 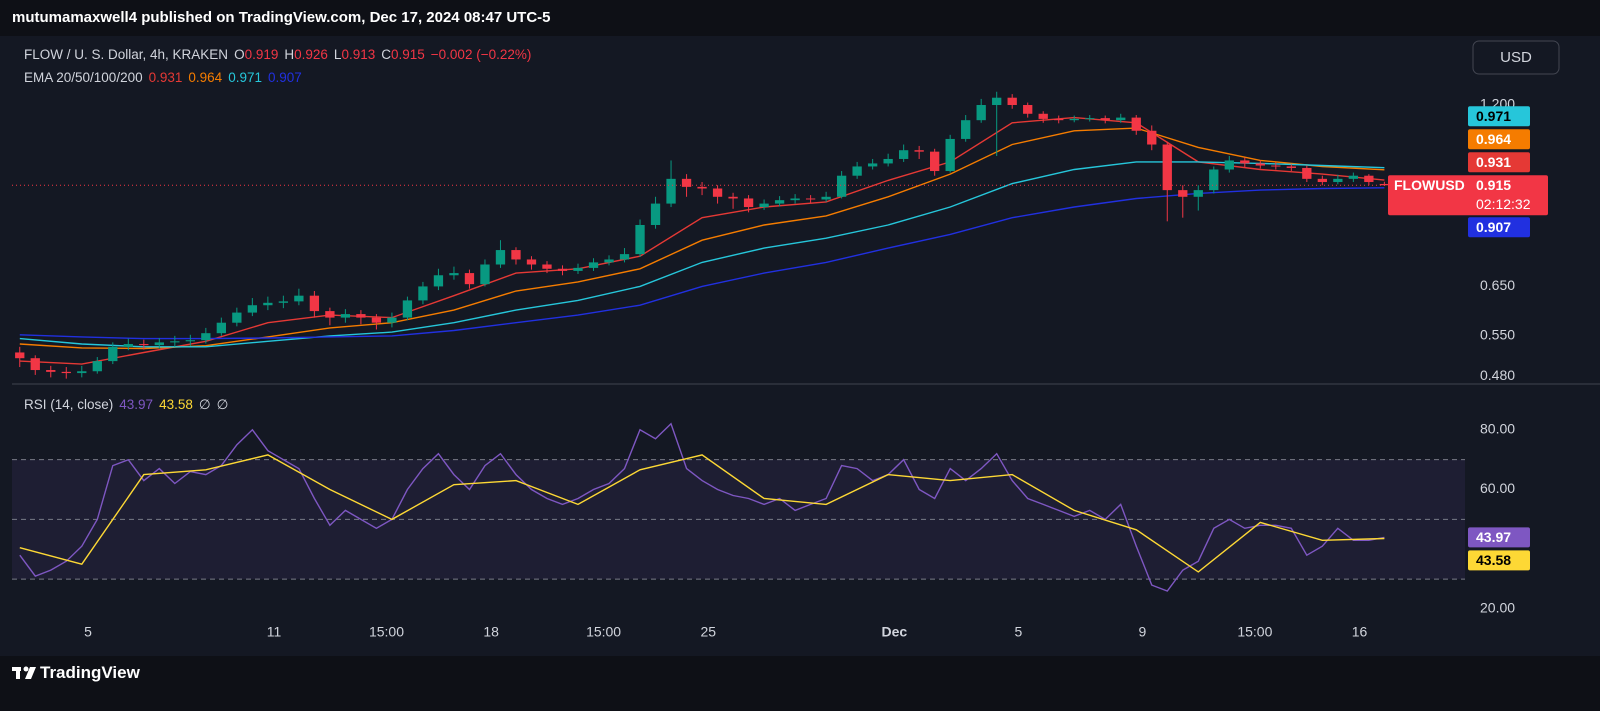 I want to click on y-tick-label: 20.00, so click(x=1497, y=608).